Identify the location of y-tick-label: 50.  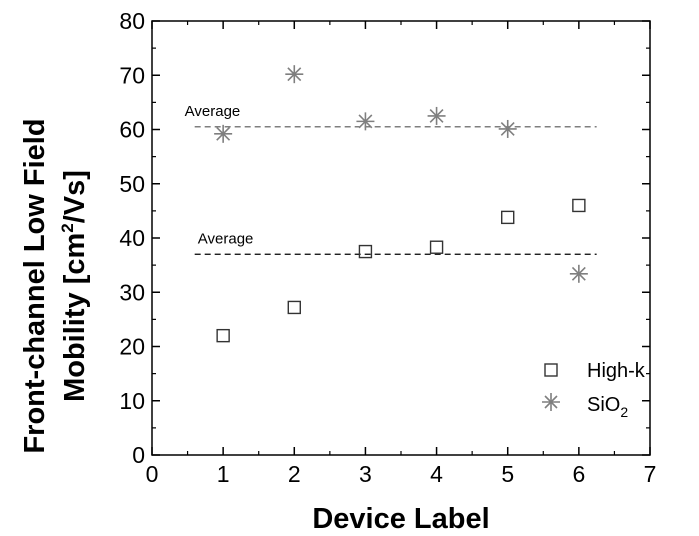
(132, 184).